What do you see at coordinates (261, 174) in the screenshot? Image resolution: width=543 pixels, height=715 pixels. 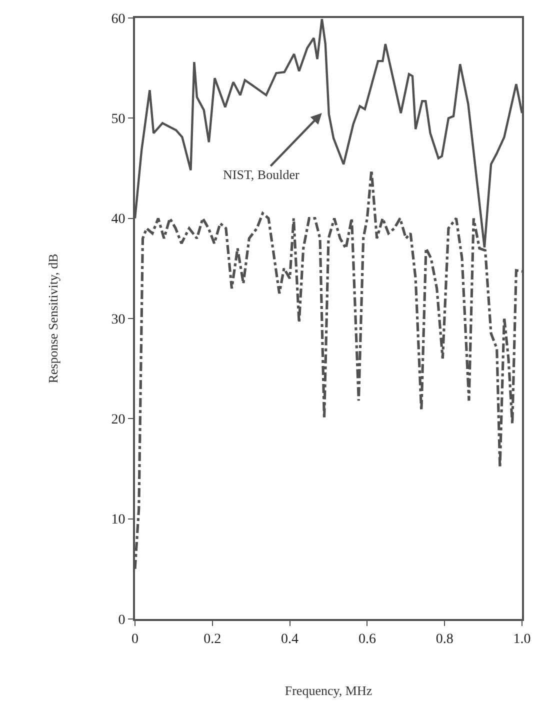 I see `text: NIST, Boulder` at bounding box center [261, 174].